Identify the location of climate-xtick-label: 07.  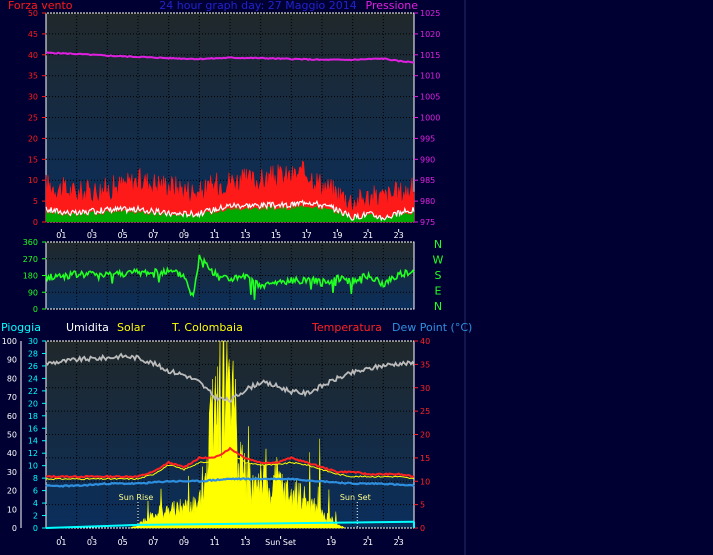
(153, 542).